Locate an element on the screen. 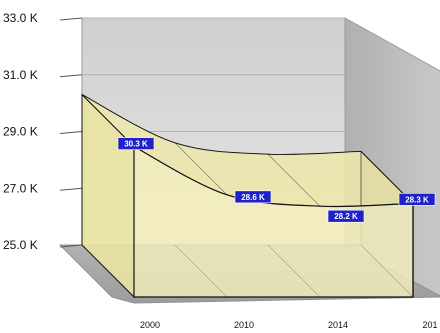  data-label: 28.2 K is located at coordinates (346, 216).